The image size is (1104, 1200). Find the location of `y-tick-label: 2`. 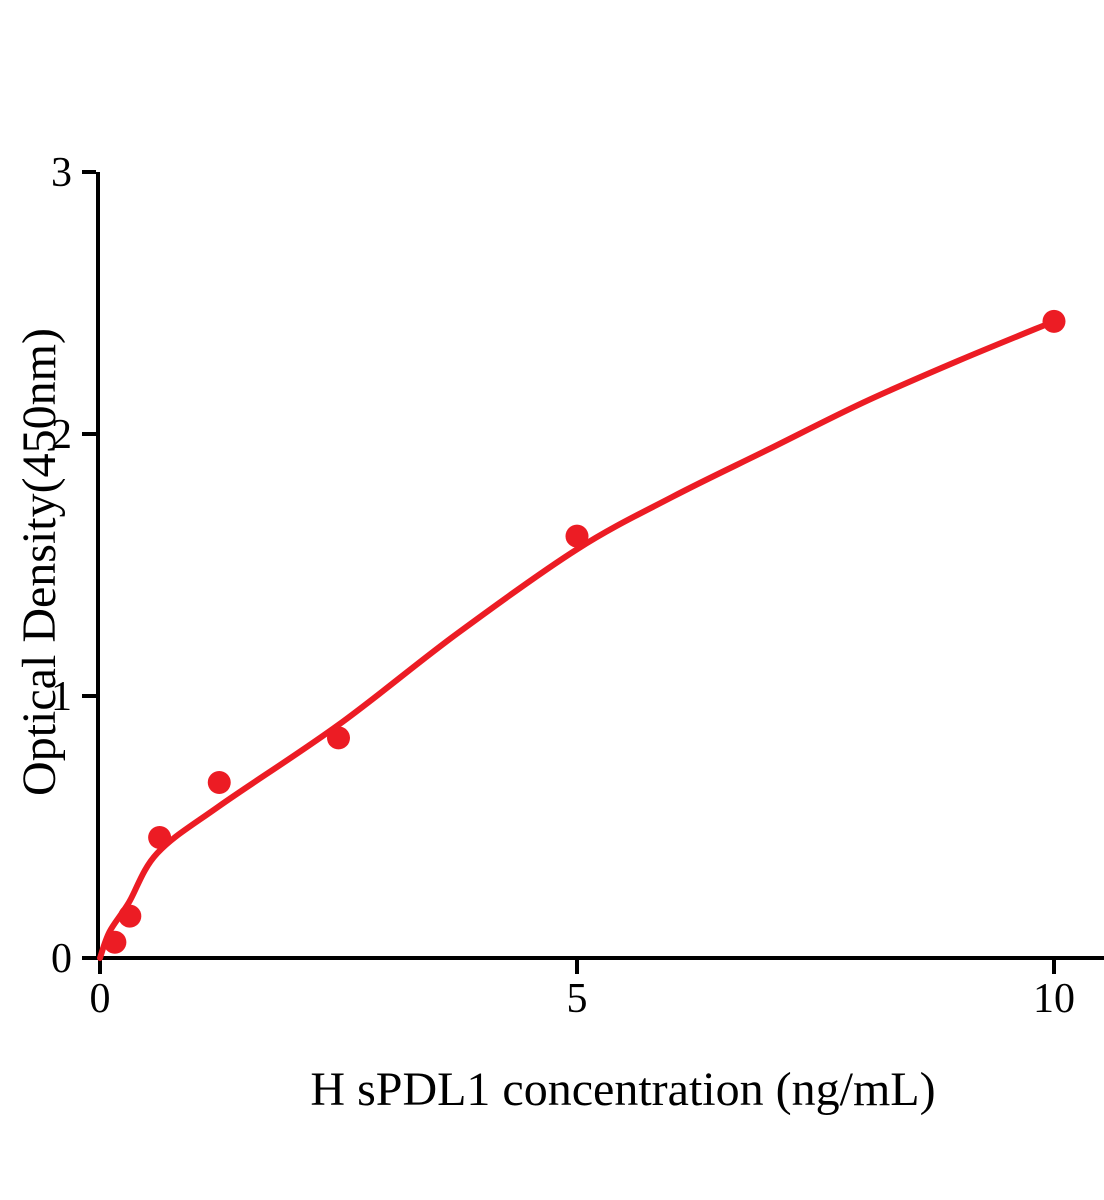

y-tick-label: 2 is located at coordinates (61, 435).